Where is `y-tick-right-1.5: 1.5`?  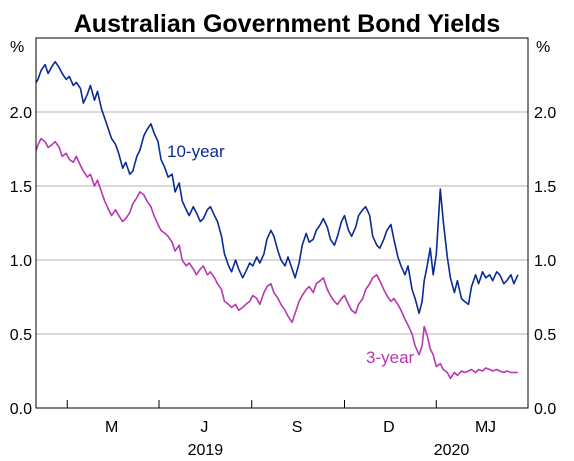
y-tick-right-1.5: 1.5 is located at coordinates (545, 187).